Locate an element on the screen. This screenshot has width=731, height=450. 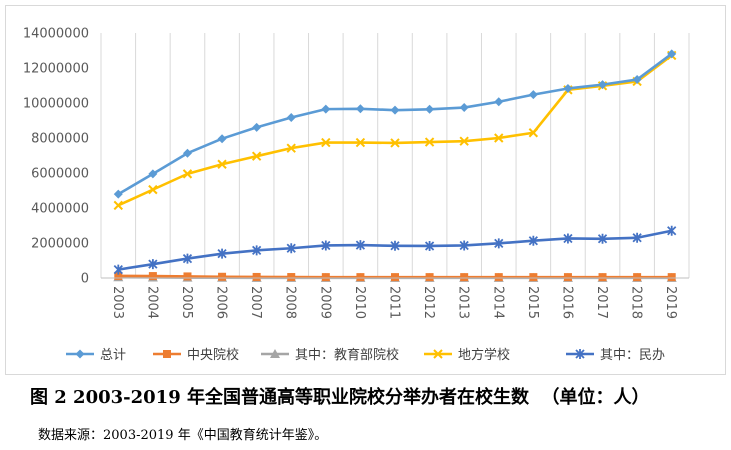
x-tick-label: 2010 is located at coordinates (359, 302).